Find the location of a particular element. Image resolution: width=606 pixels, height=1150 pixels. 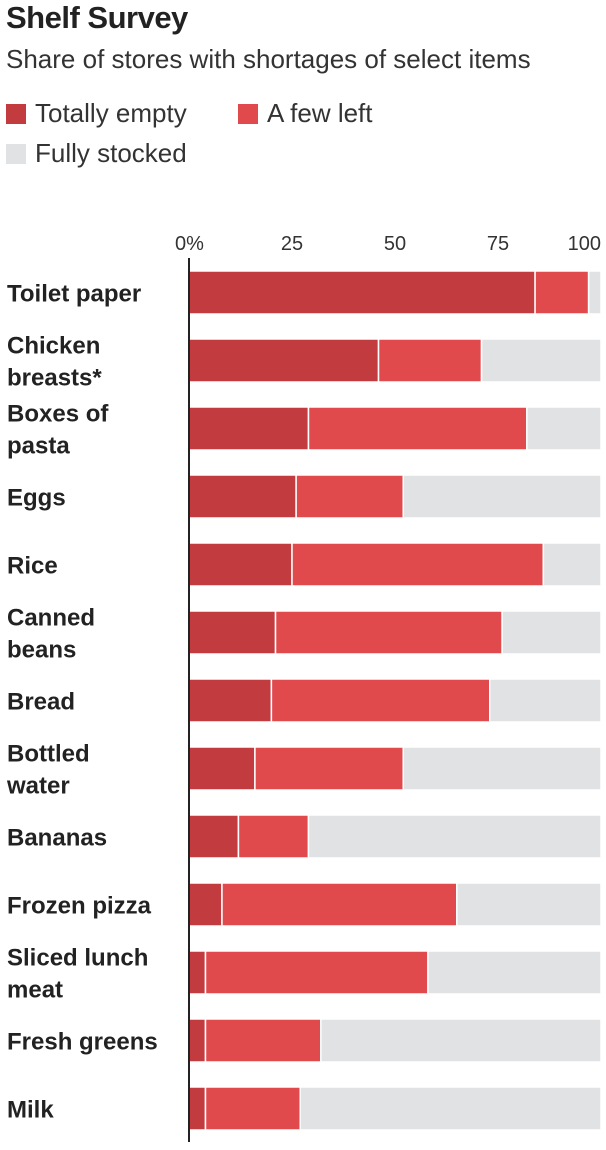

x-tick-label: 0% is located at coordinates (189, 244).